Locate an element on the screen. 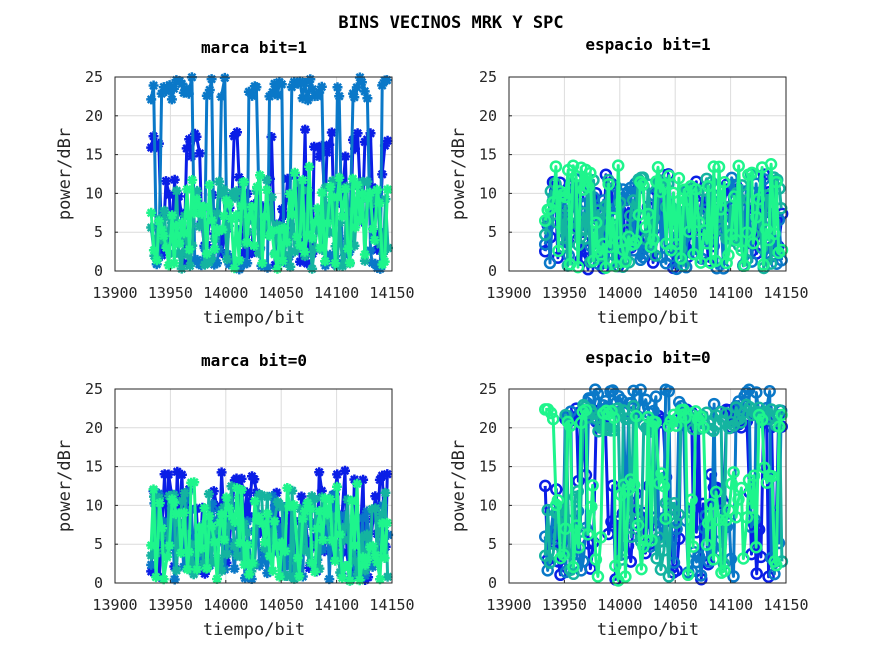 This screenshot has width=872, height=654. x-tick-label: 14150 is located at coordinates (391, 605).